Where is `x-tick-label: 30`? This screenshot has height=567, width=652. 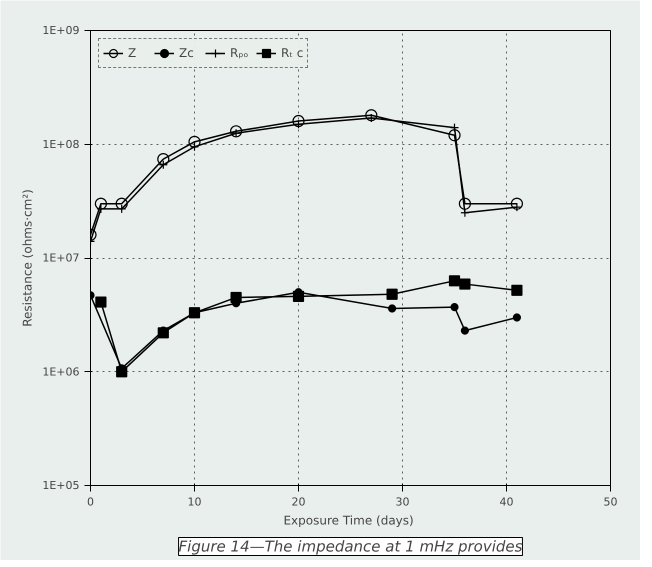
x-tick-label: 30 is located at coordinates (403, 502).